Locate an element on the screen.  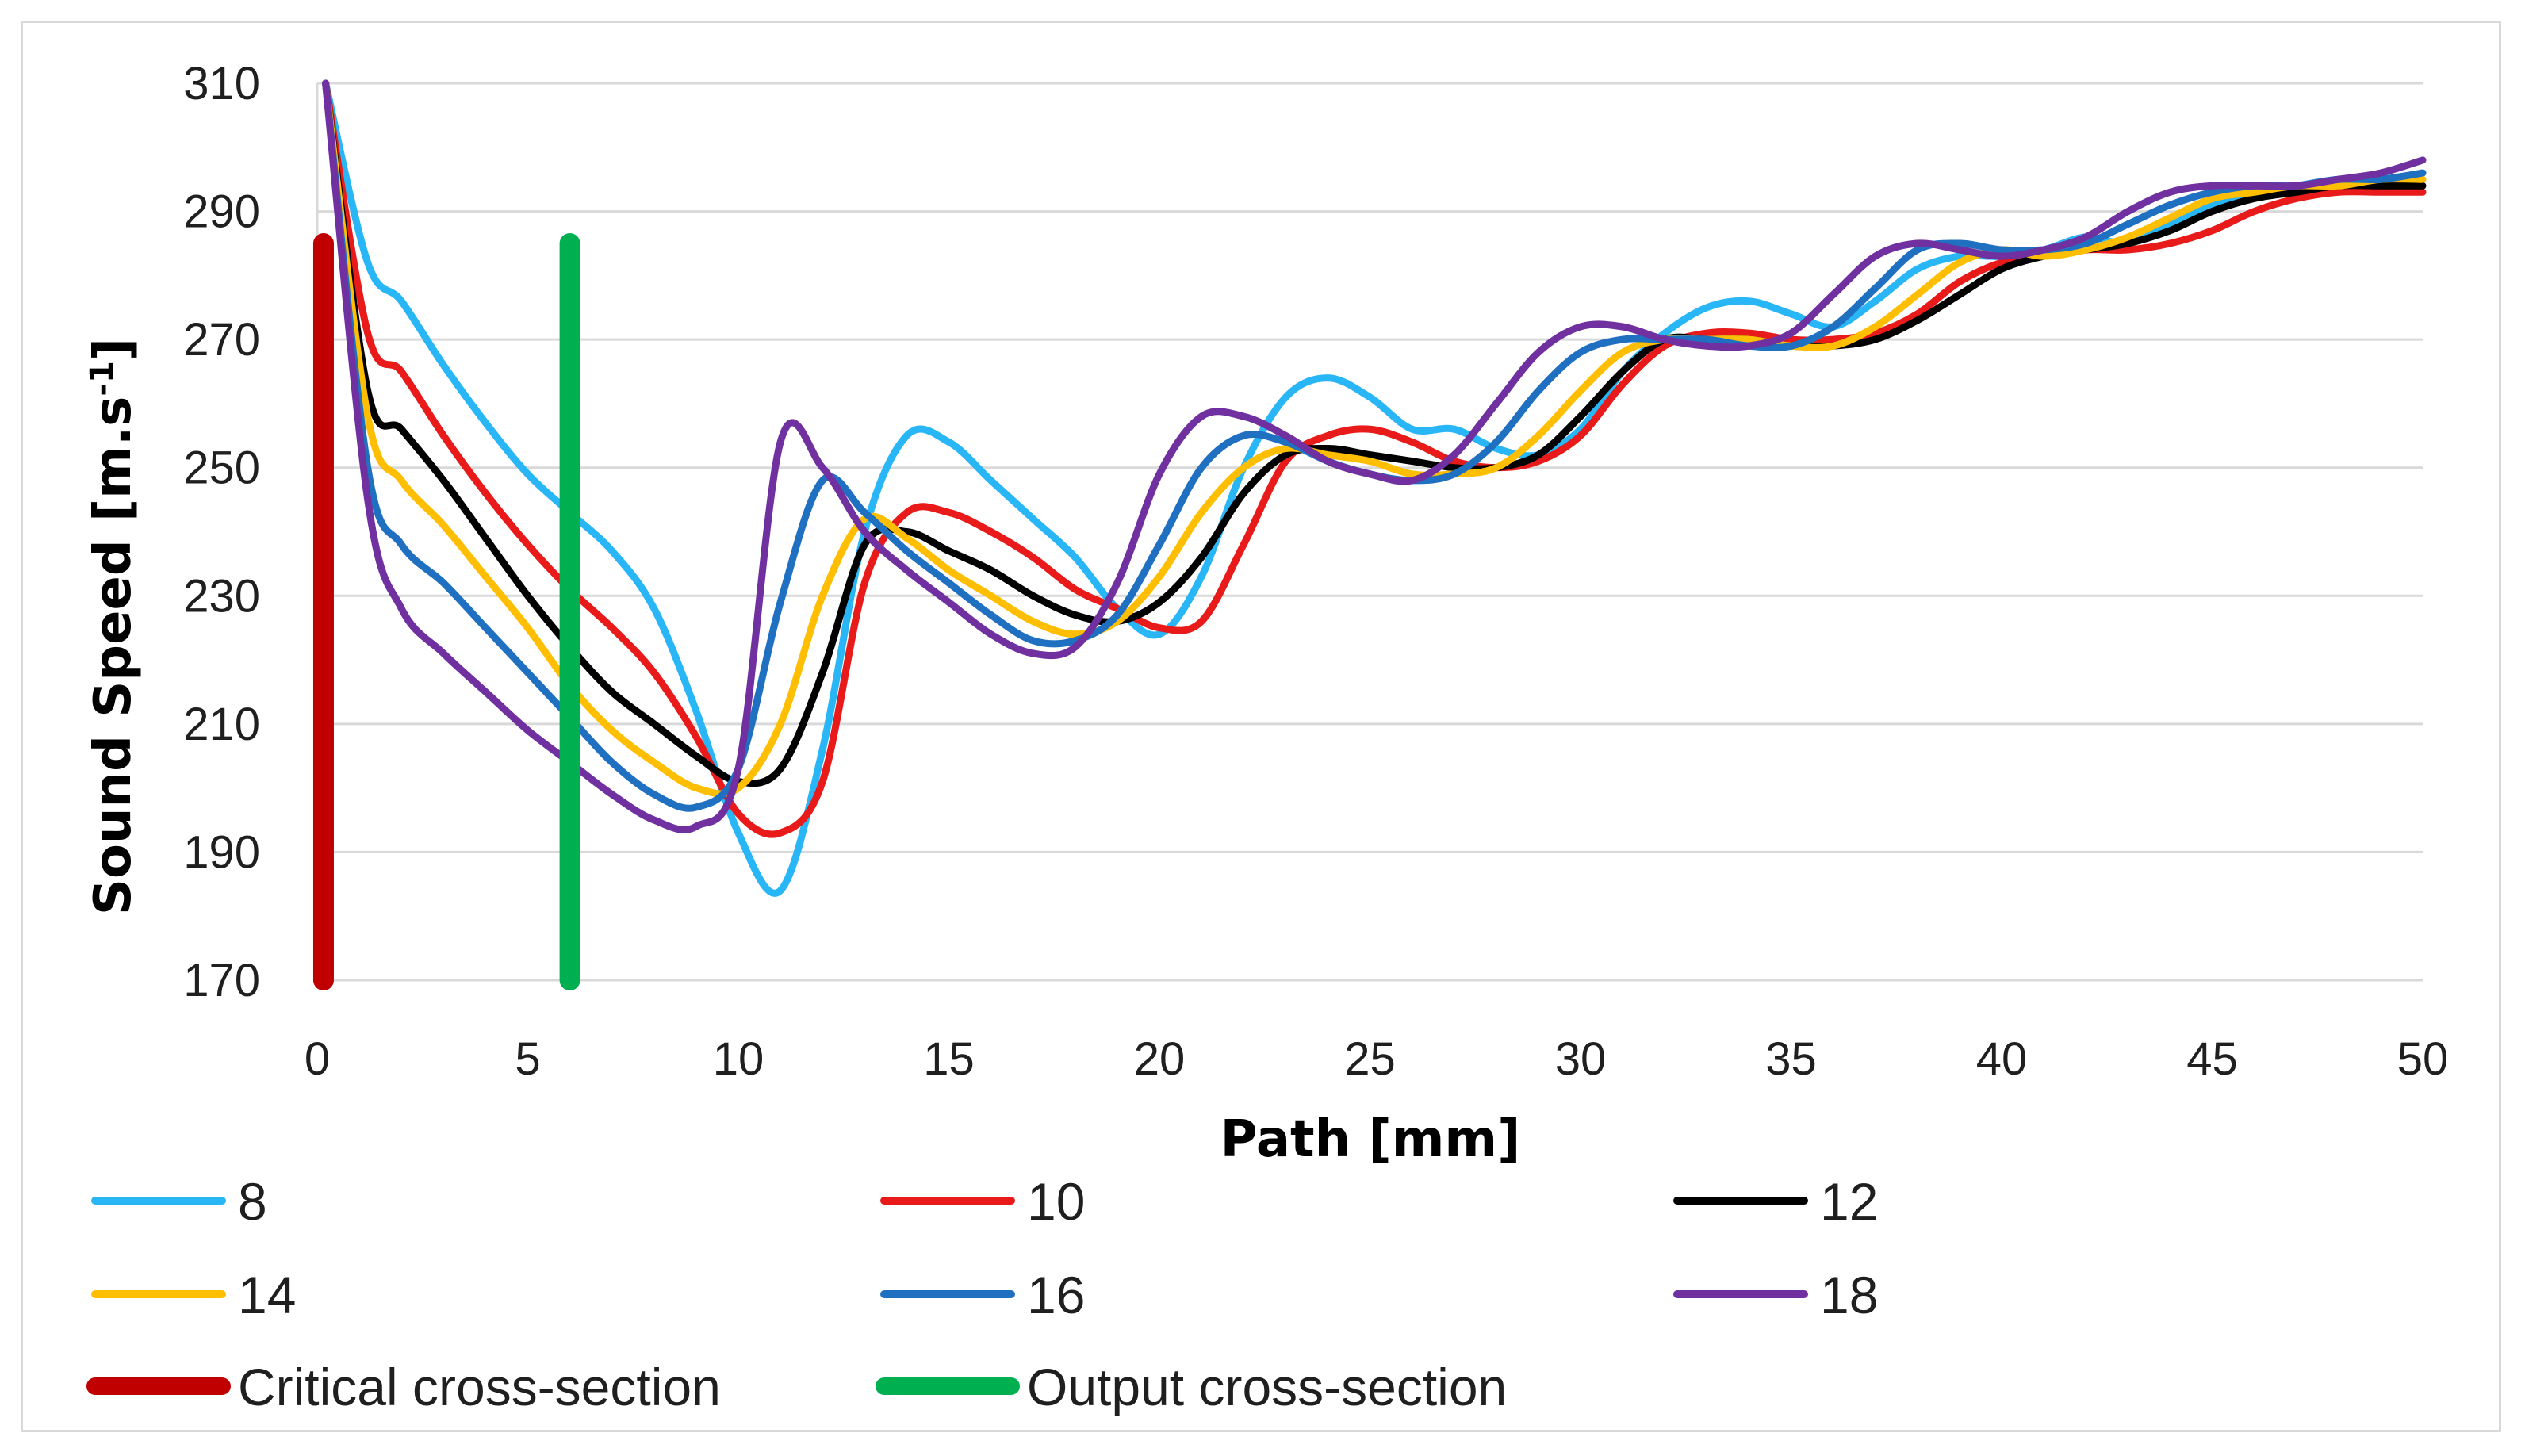
y-tick-label: 230 is located at coordinates (222, 596).